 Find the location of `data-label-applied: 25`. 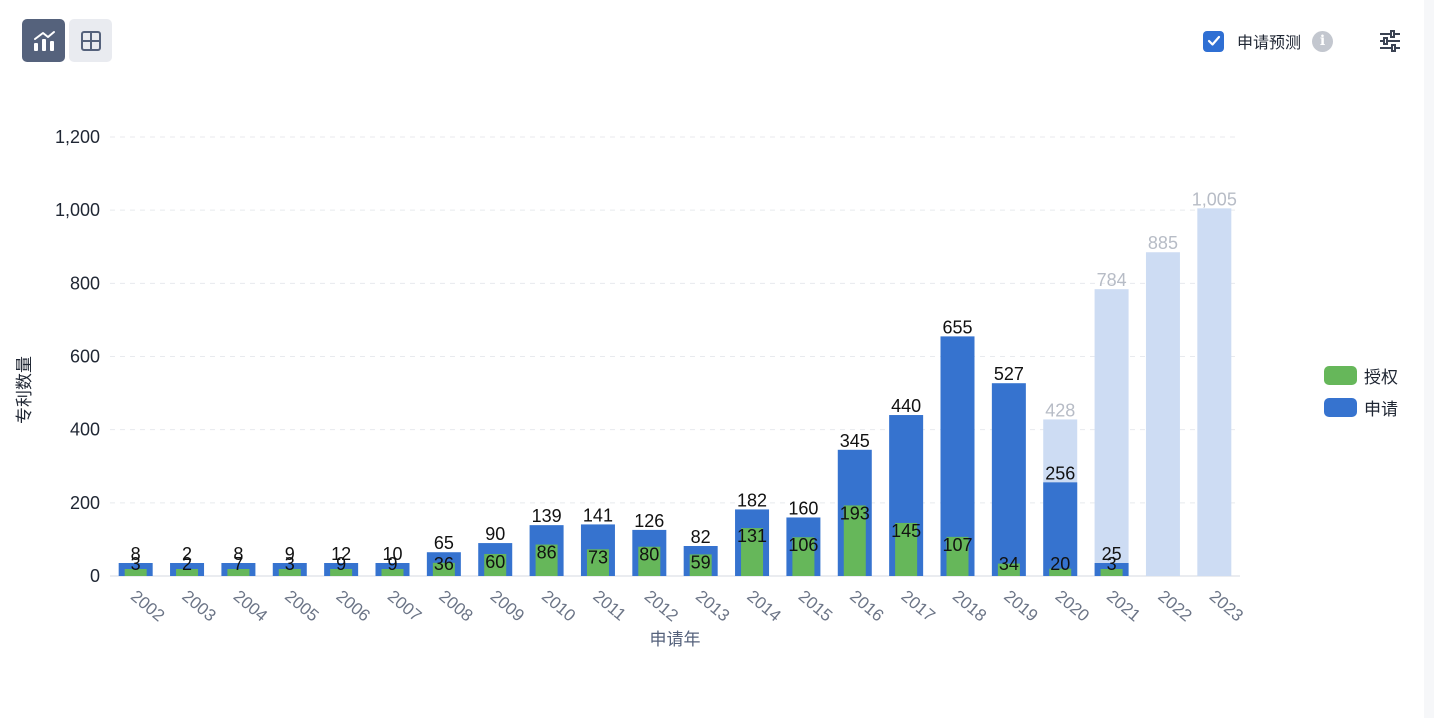

data-label-applied: 25 is located at coordinates (1112, 554).